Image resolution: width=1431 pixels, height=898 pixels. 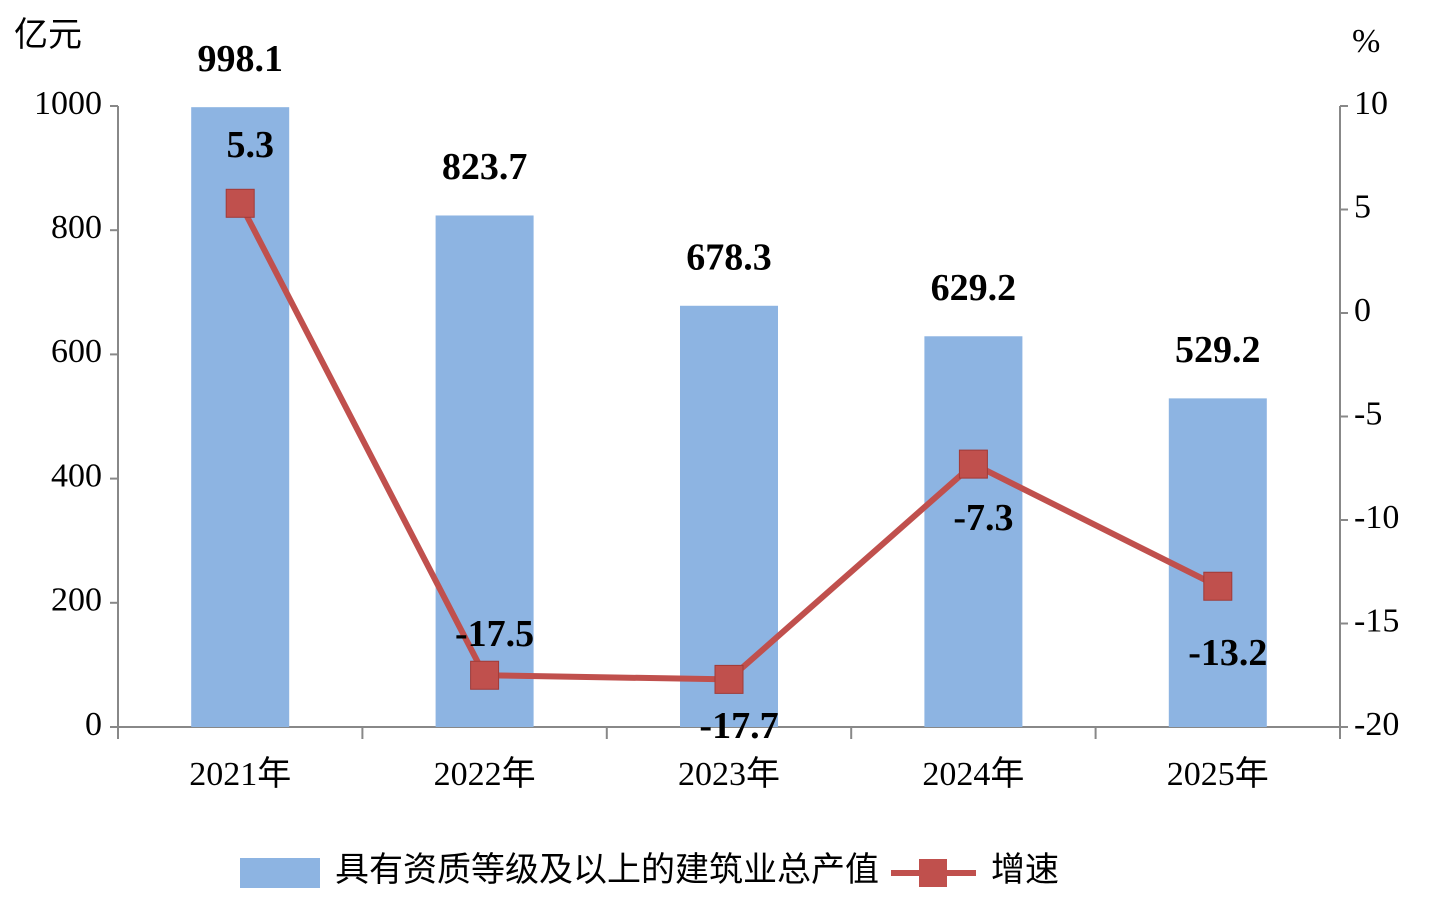 What do you see at coordinates (607, 870) in the screenshot?
I see `legend-label: 具有资质等级及以上的建筑业总产值` at bounding box center [607, 870].